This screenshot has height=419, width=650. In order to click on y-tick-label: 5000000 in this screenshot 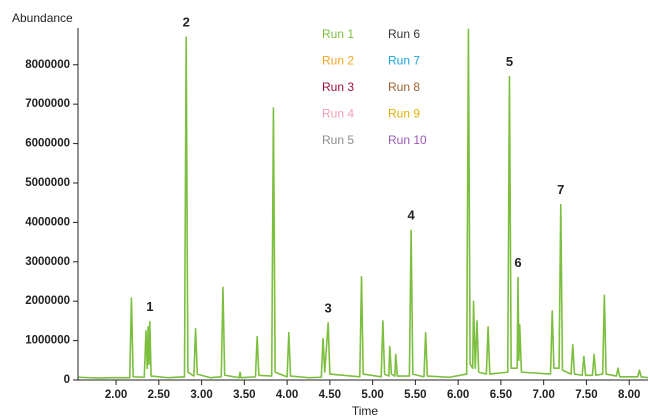, I will do `click(47, 183)`.